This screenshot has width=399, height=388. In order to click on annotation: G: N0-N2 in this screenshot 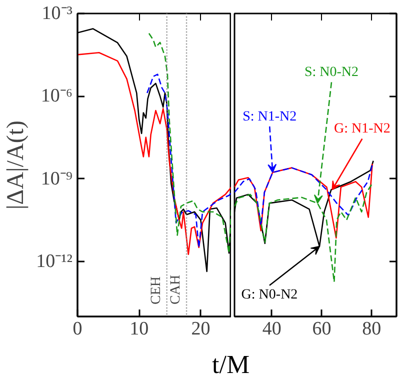, I will do `click(269, 294)`.